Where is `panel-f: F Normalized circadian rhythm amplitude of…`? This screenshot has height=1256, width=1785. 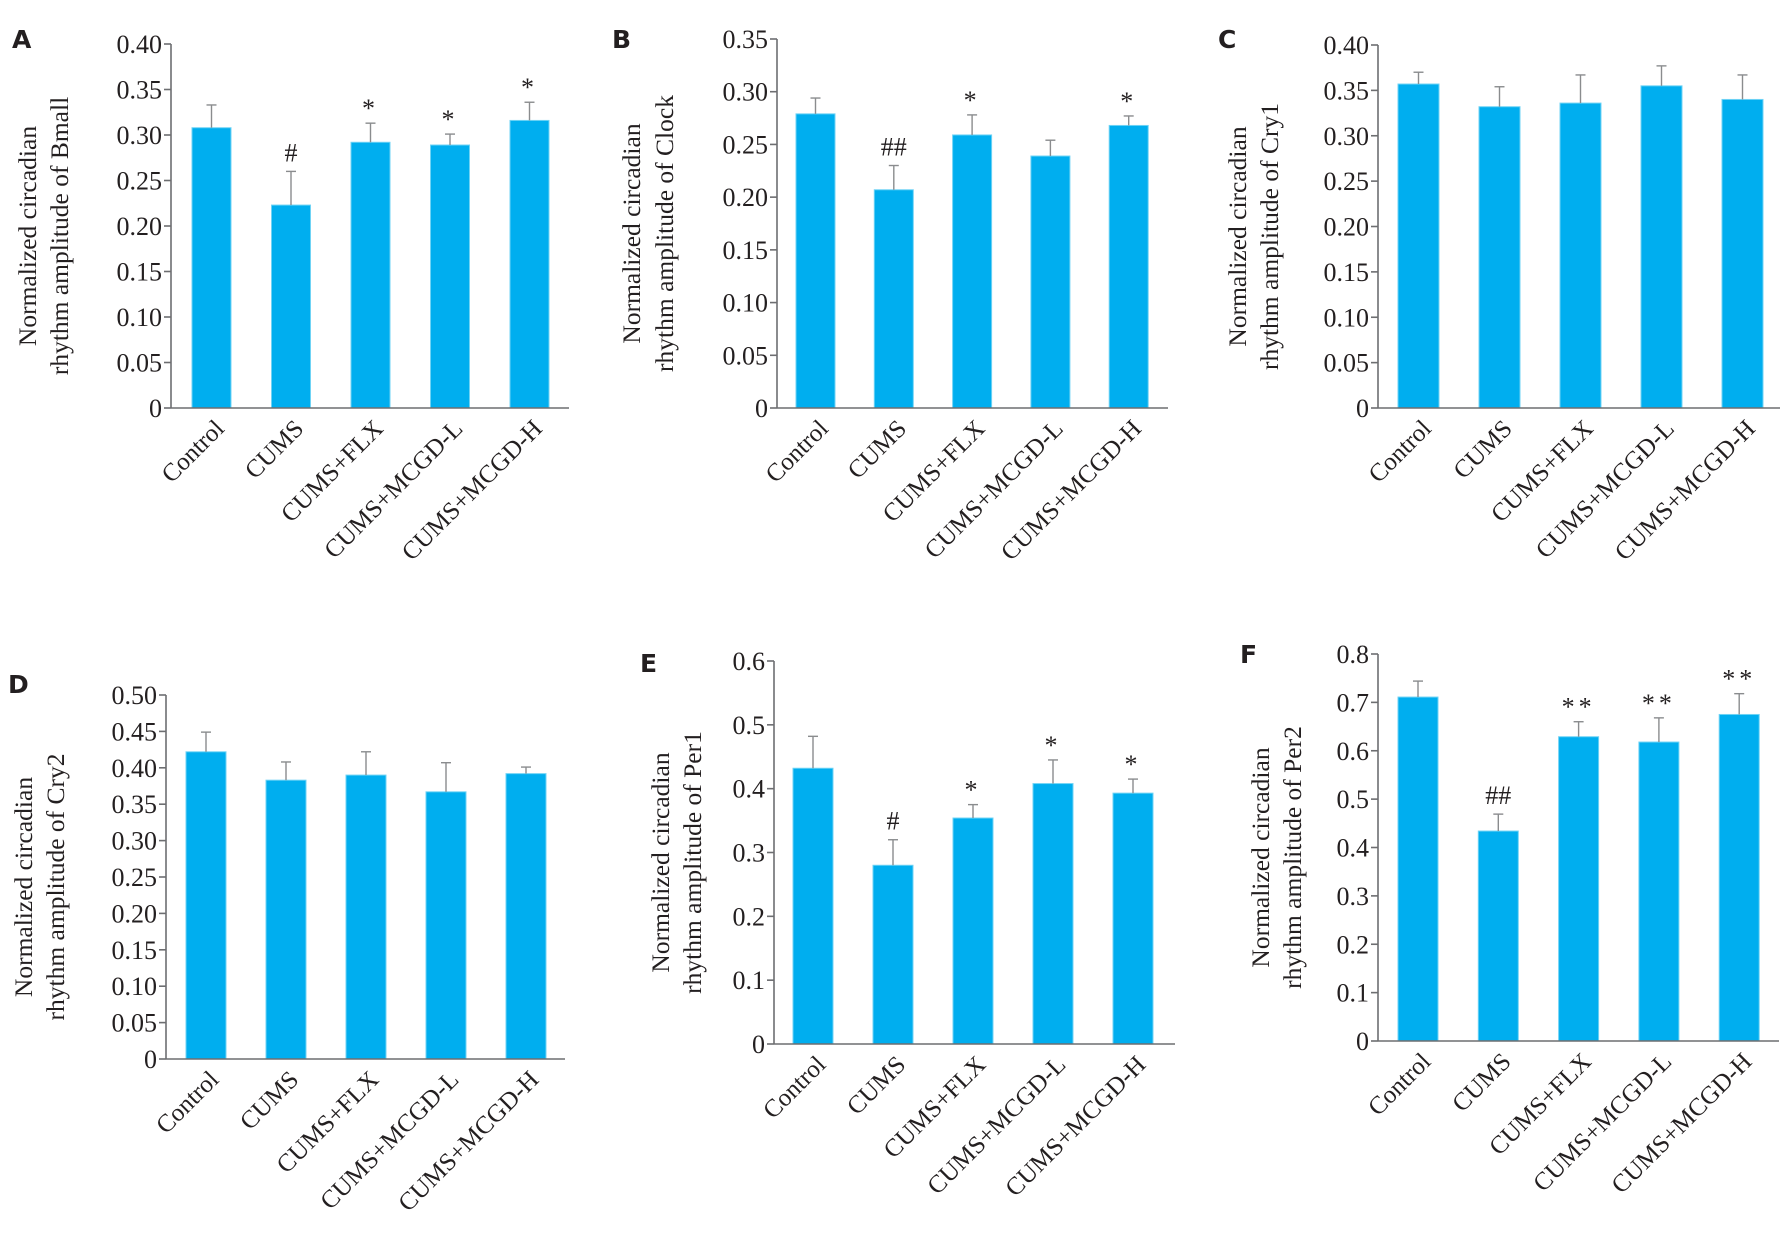
panel-f: F Normalized circadian rhythm amplitude of… is located at coordinates (1509, 919).